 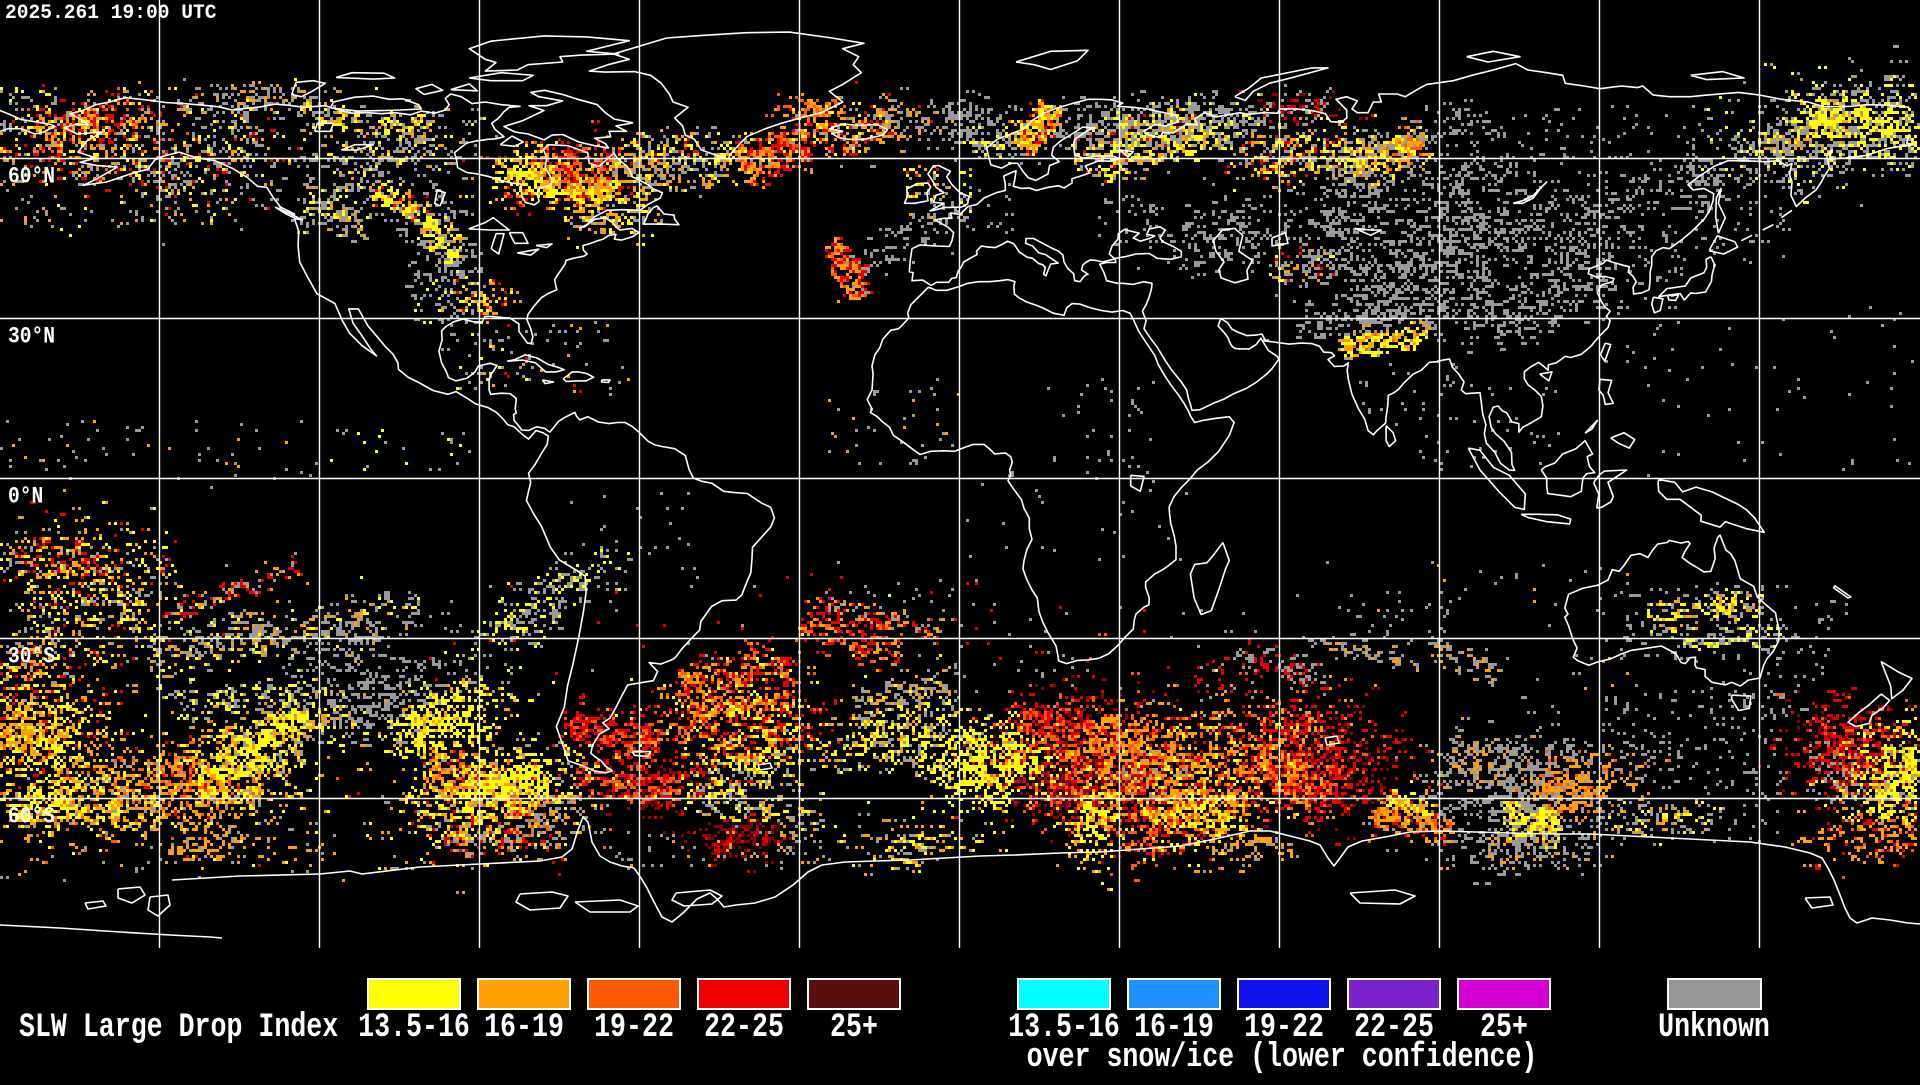 I want to click on svg-text:over snow/ice (lower confidenc: over snow/ice (lower confidence), so click(x=1282, y=1058).